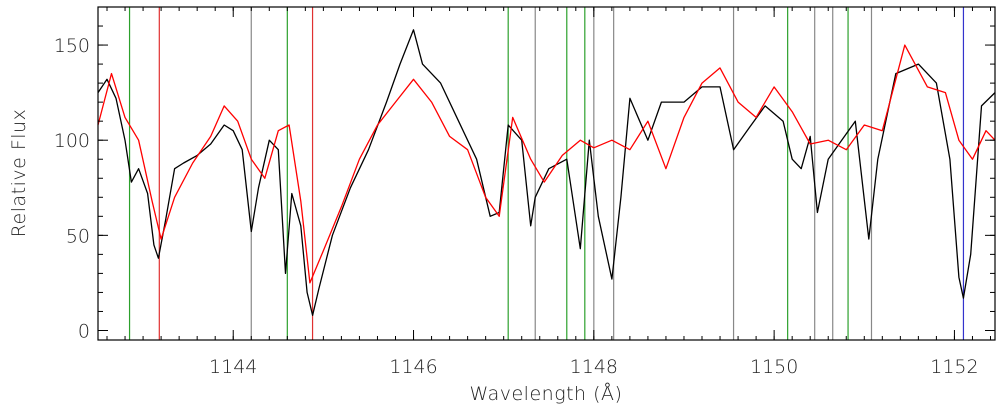 This screenshot has height=411, width=997. What do you see at coordinates (546, 393) in the screenshot?
I see `x-axis-title: Wavelength (Å)` at bounding box center [546, 393].